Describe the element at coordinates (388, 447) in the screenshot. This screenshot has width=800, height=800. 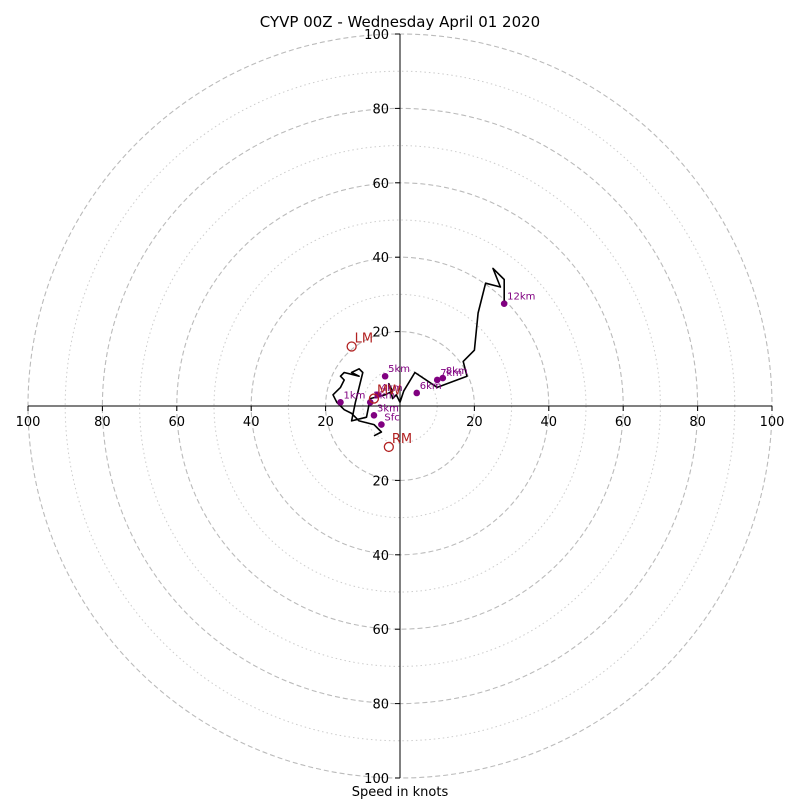
I see `motion-marker-rm` at that location.